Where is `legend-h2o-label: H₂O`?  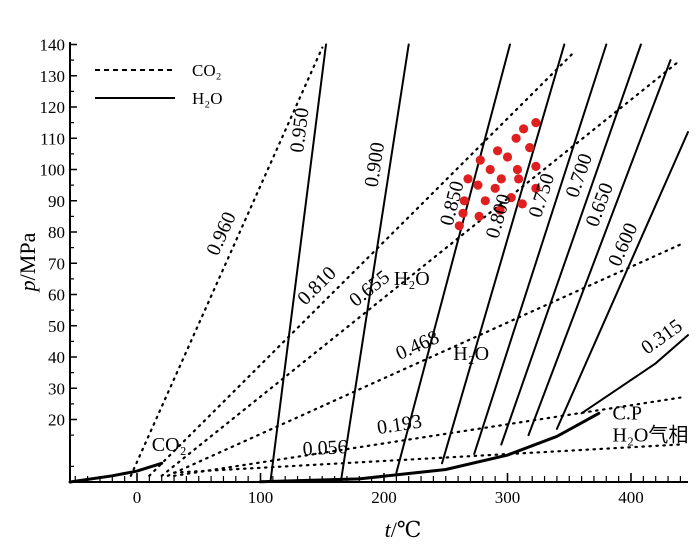
legend-h2o-label: H₂O is located at coordinates (207, 98).